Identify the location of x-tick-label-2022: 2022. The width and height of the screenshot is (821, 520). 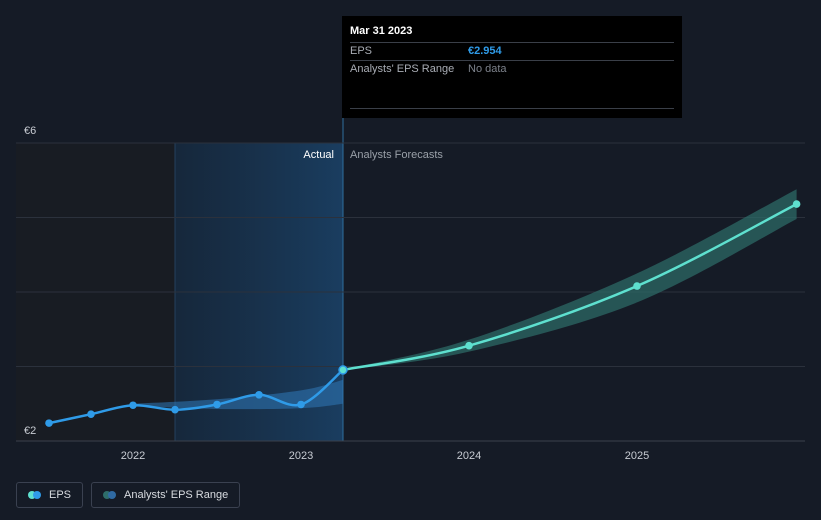
(133, 456).